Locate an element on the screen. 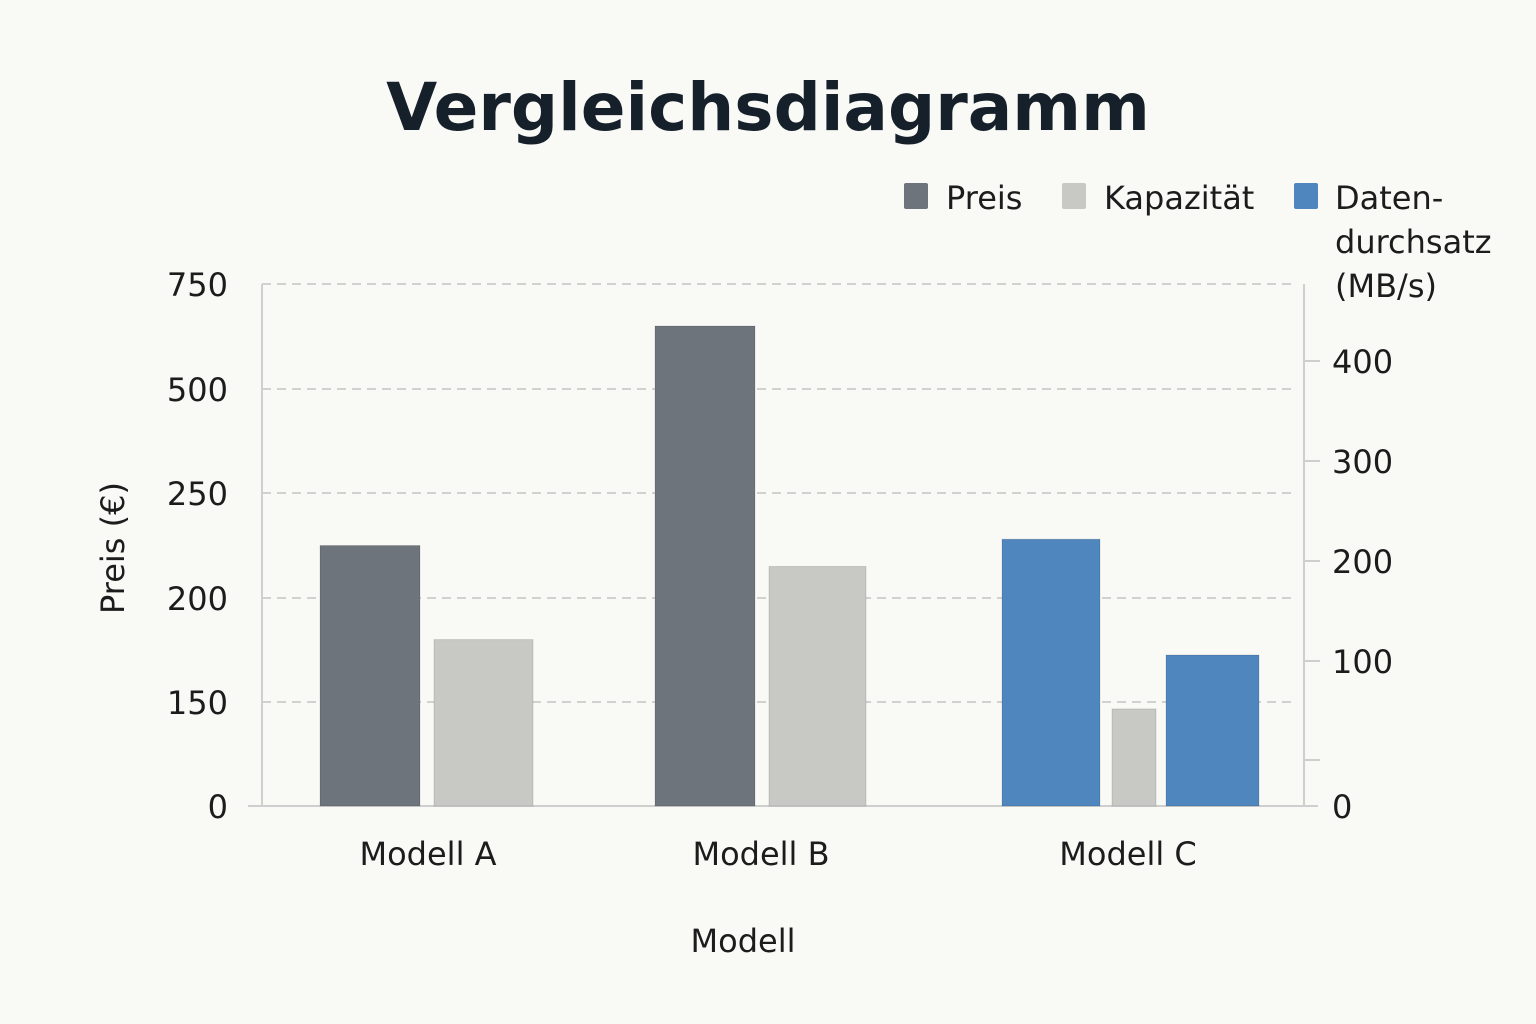  x-axis-label: Modell is located at coordinates (743, 941).